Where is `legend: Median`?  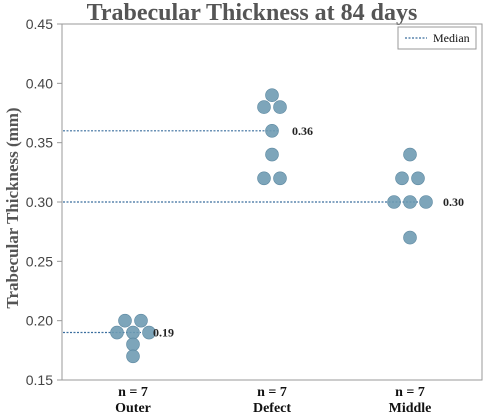
legend: Median is located at coordinates (437, 38).